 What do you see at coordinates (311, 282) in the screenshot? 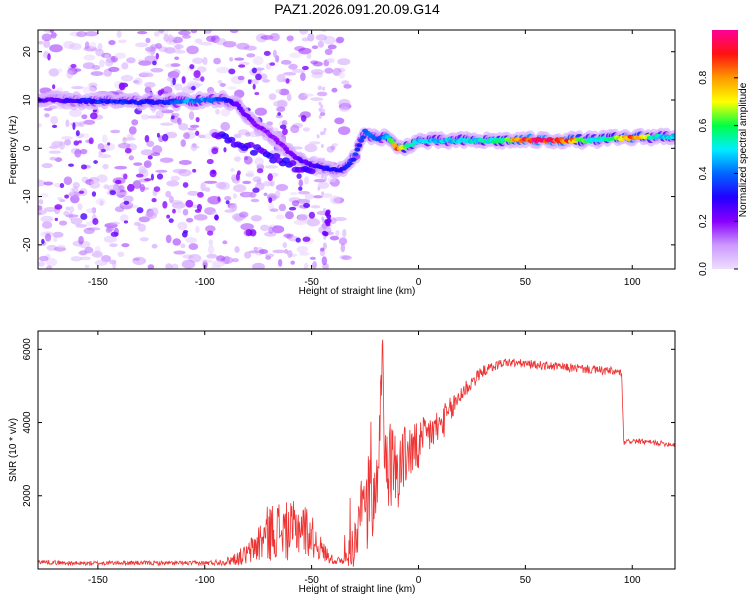
I see `x-tick-label: -50` at bounding box center [311, 282].